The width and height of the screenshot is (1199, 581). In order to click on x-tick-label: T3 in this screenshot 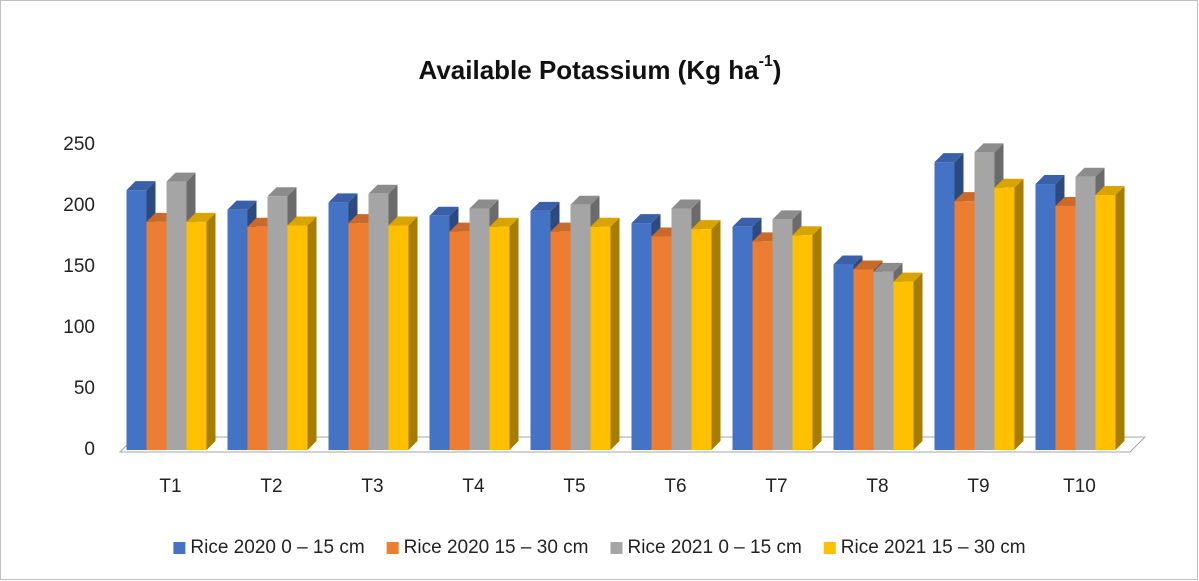, I will do `click(372, 486)`.